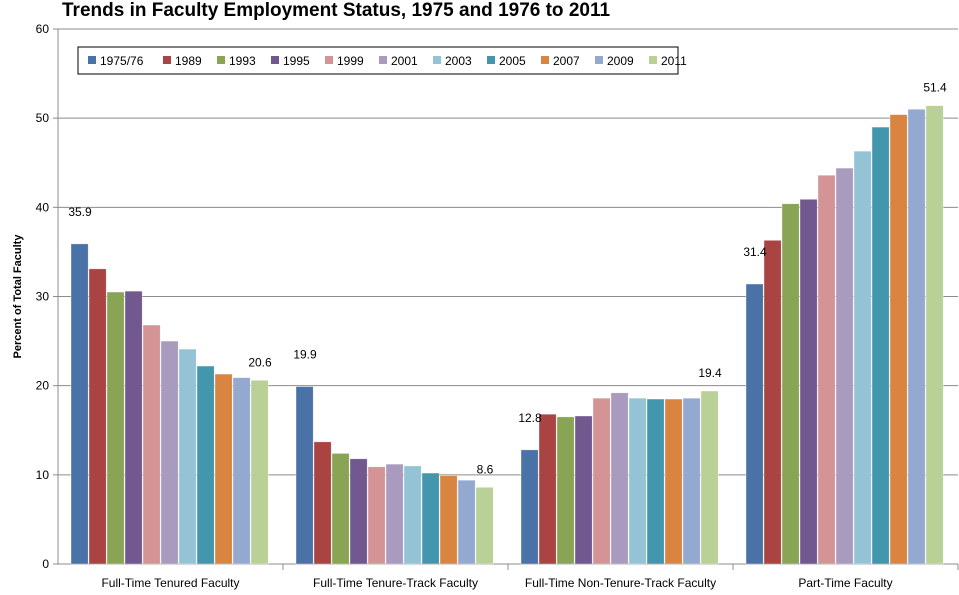  I want to click on x-tick-label: Full-Time Tenure-Track Faculty, so click(395, 583).